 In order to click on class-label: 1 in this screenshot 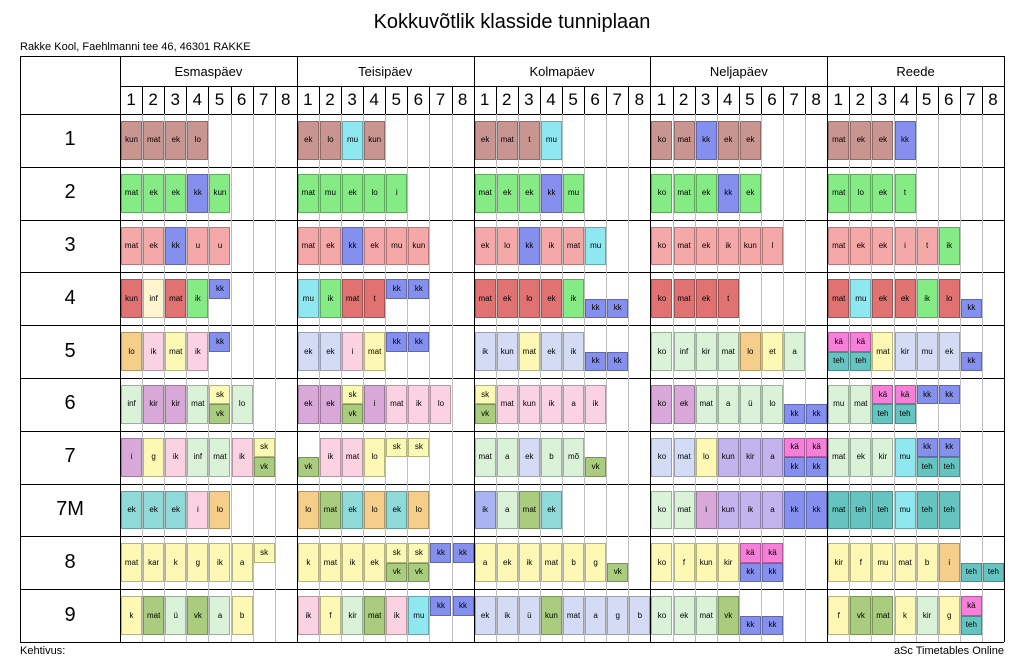, I will do `click(70, 139)`.